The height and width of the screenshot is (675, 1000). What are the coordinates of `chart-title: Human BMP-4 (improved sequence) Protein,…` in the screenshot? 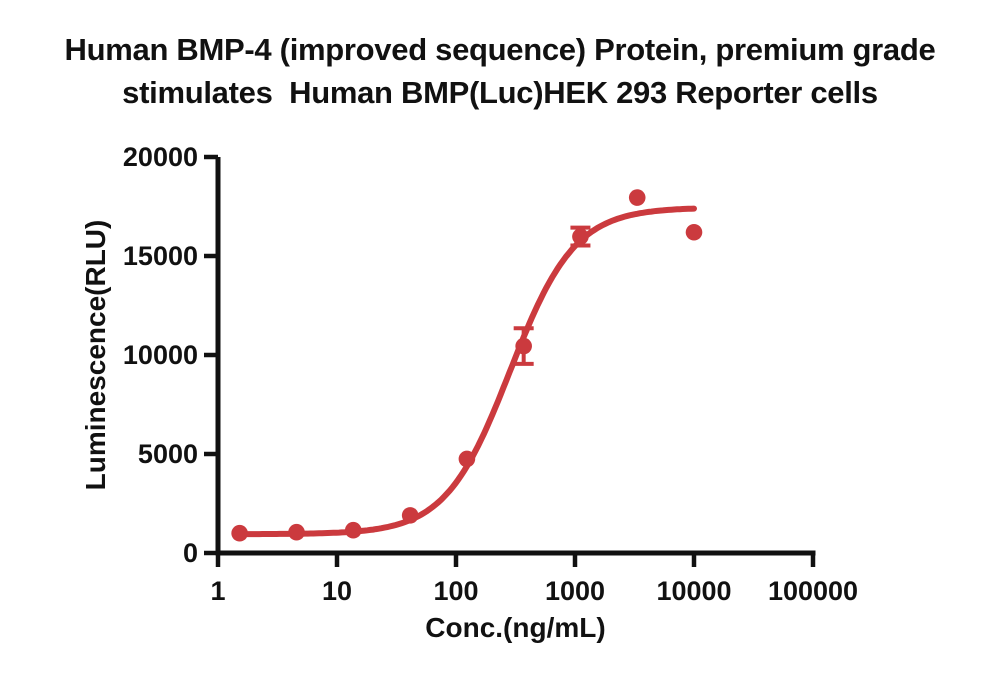 It's located at (500, 71).